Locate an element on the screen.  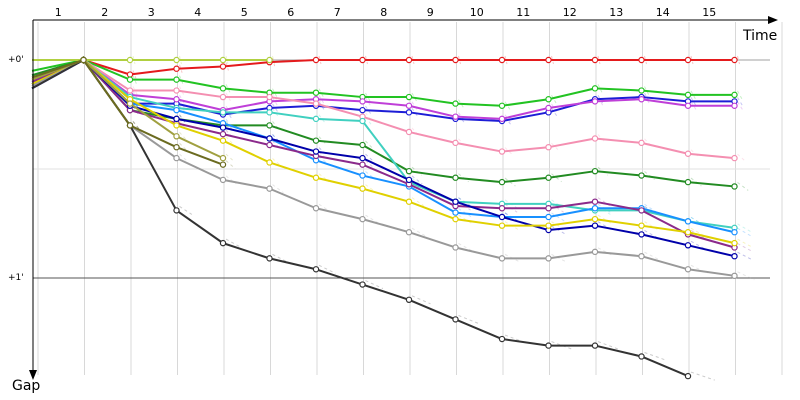
y-tick-label: +0' is located at coordinates (16, 60).